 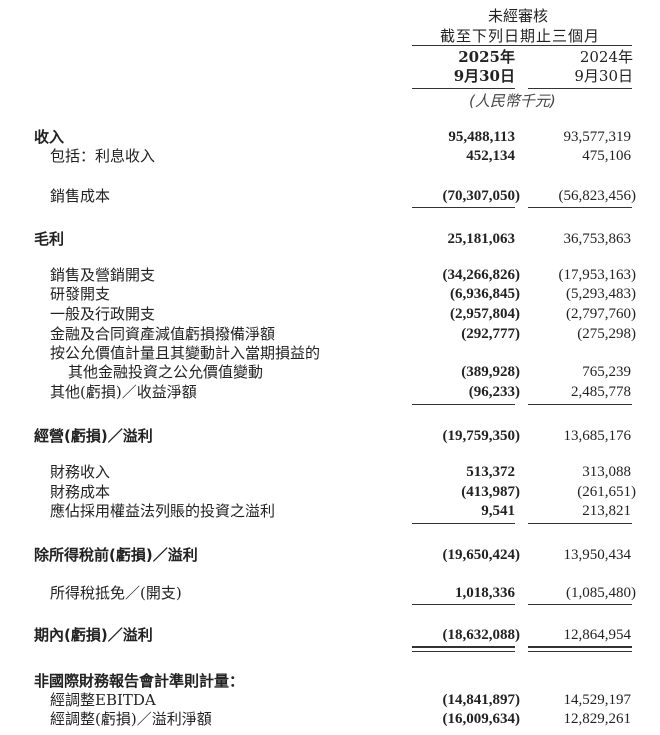 I want to click on row-label: 收入, so click(x=49, y=137).